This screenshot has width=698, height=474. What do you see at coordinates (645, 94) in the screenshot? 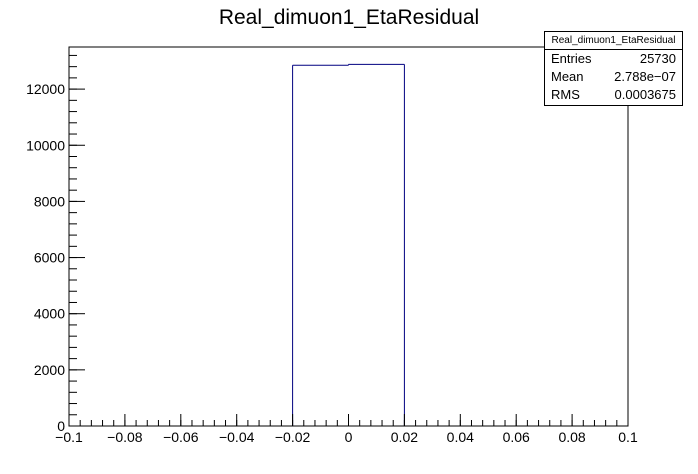
I see `stats-value: 0.0003675` at bounding box center [645, 94].